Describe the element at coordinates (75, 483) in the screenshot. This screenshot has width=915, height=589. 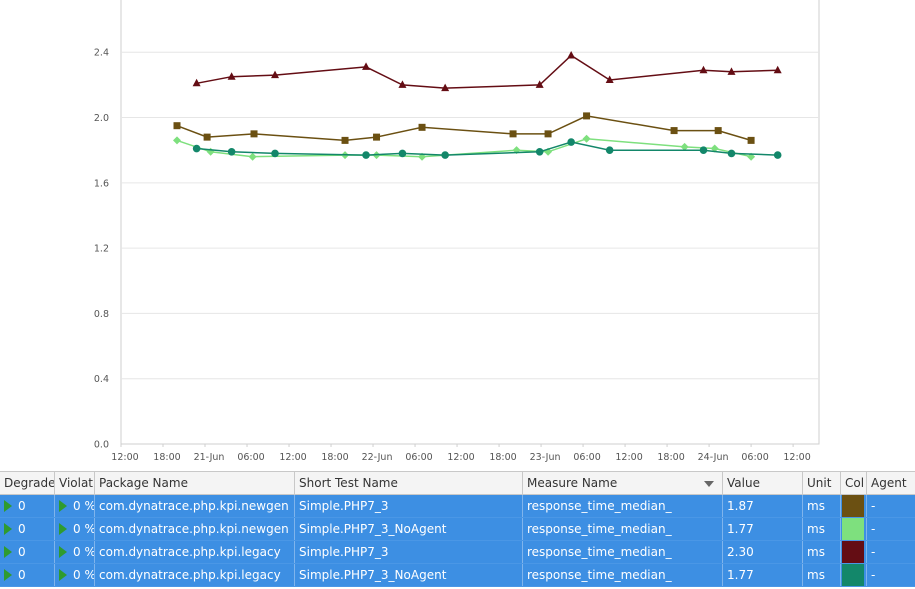
I see `column-header-violations: Violat` at that location.